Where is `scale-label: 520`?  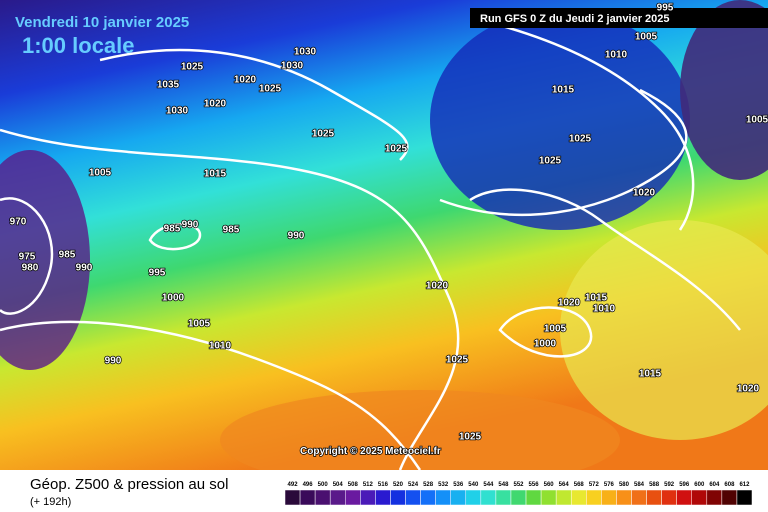
scale-label: 520 is located at coordinates (398, 485).